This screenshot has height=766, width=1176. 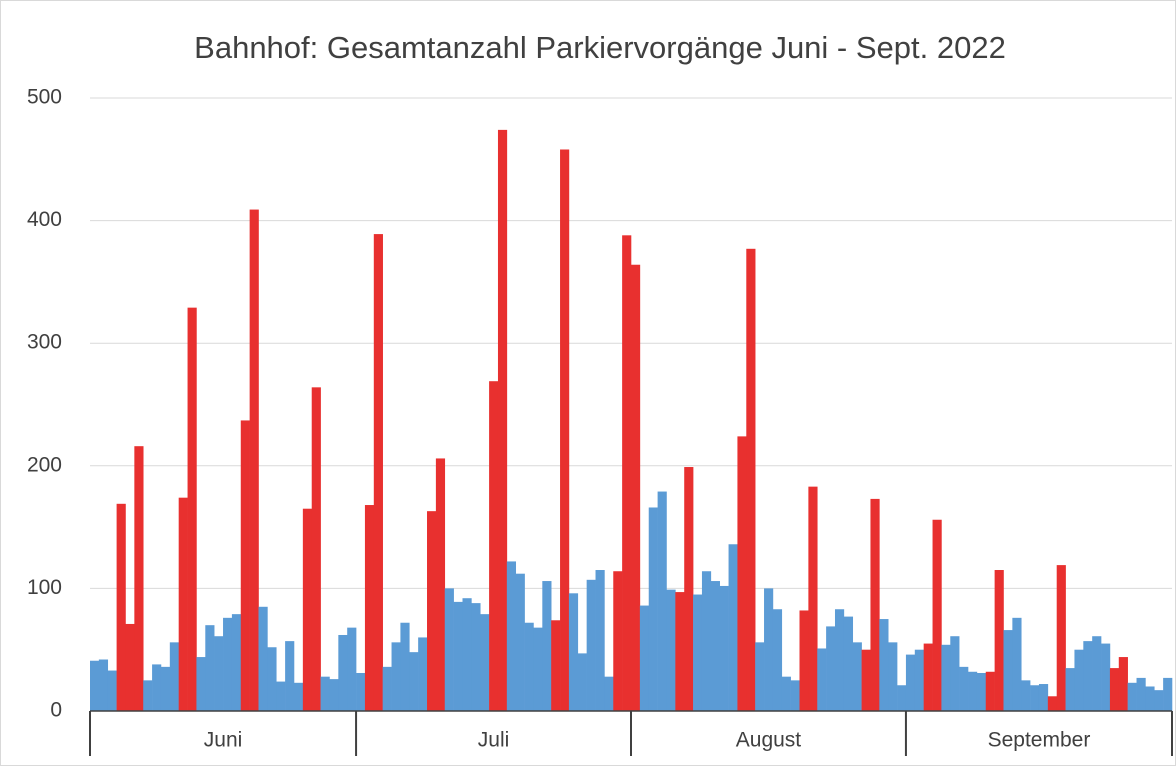 What do you see at coordinates (44, 97) in the screenshot?
I see `y-tick-label: 500` at bounding box center [44, 97].